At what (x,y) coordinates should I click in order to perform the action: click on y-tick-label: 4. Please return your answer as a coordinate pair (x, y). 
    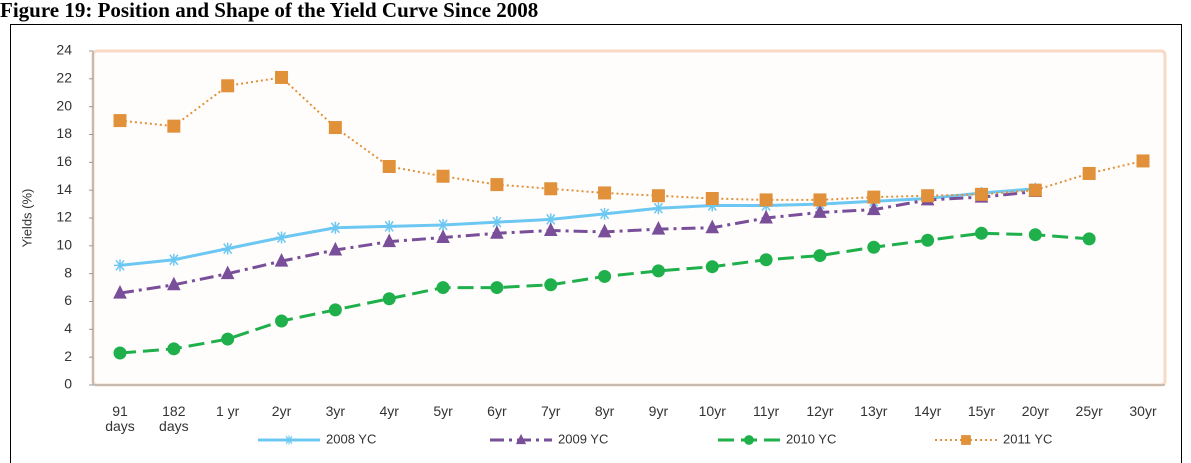
    Looking at the image, I should click on (68, 328).